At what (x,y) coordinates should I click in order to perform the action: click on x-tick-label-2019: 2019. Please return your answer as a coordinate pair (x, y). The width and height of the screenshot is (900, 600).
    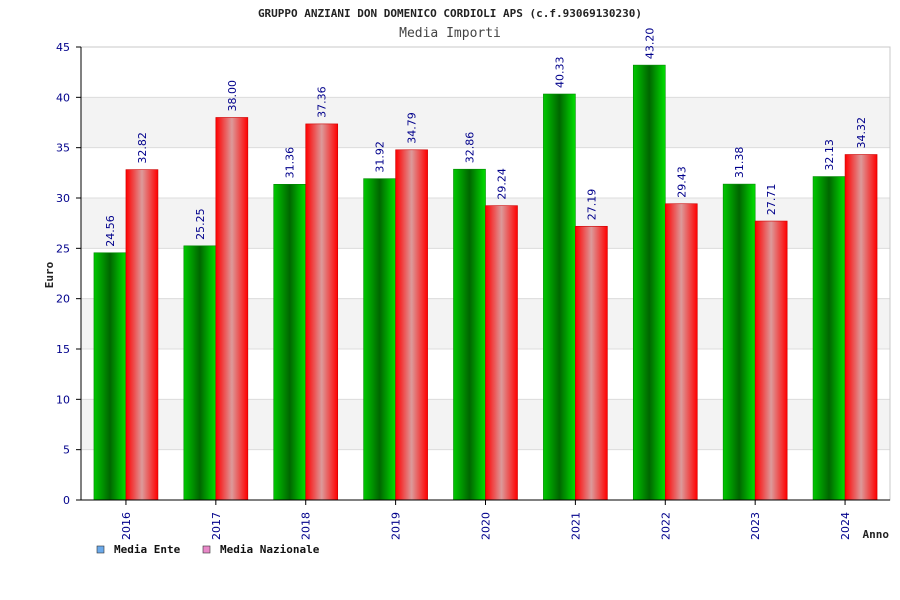
    Looking at the image, I should click on (396, 526).